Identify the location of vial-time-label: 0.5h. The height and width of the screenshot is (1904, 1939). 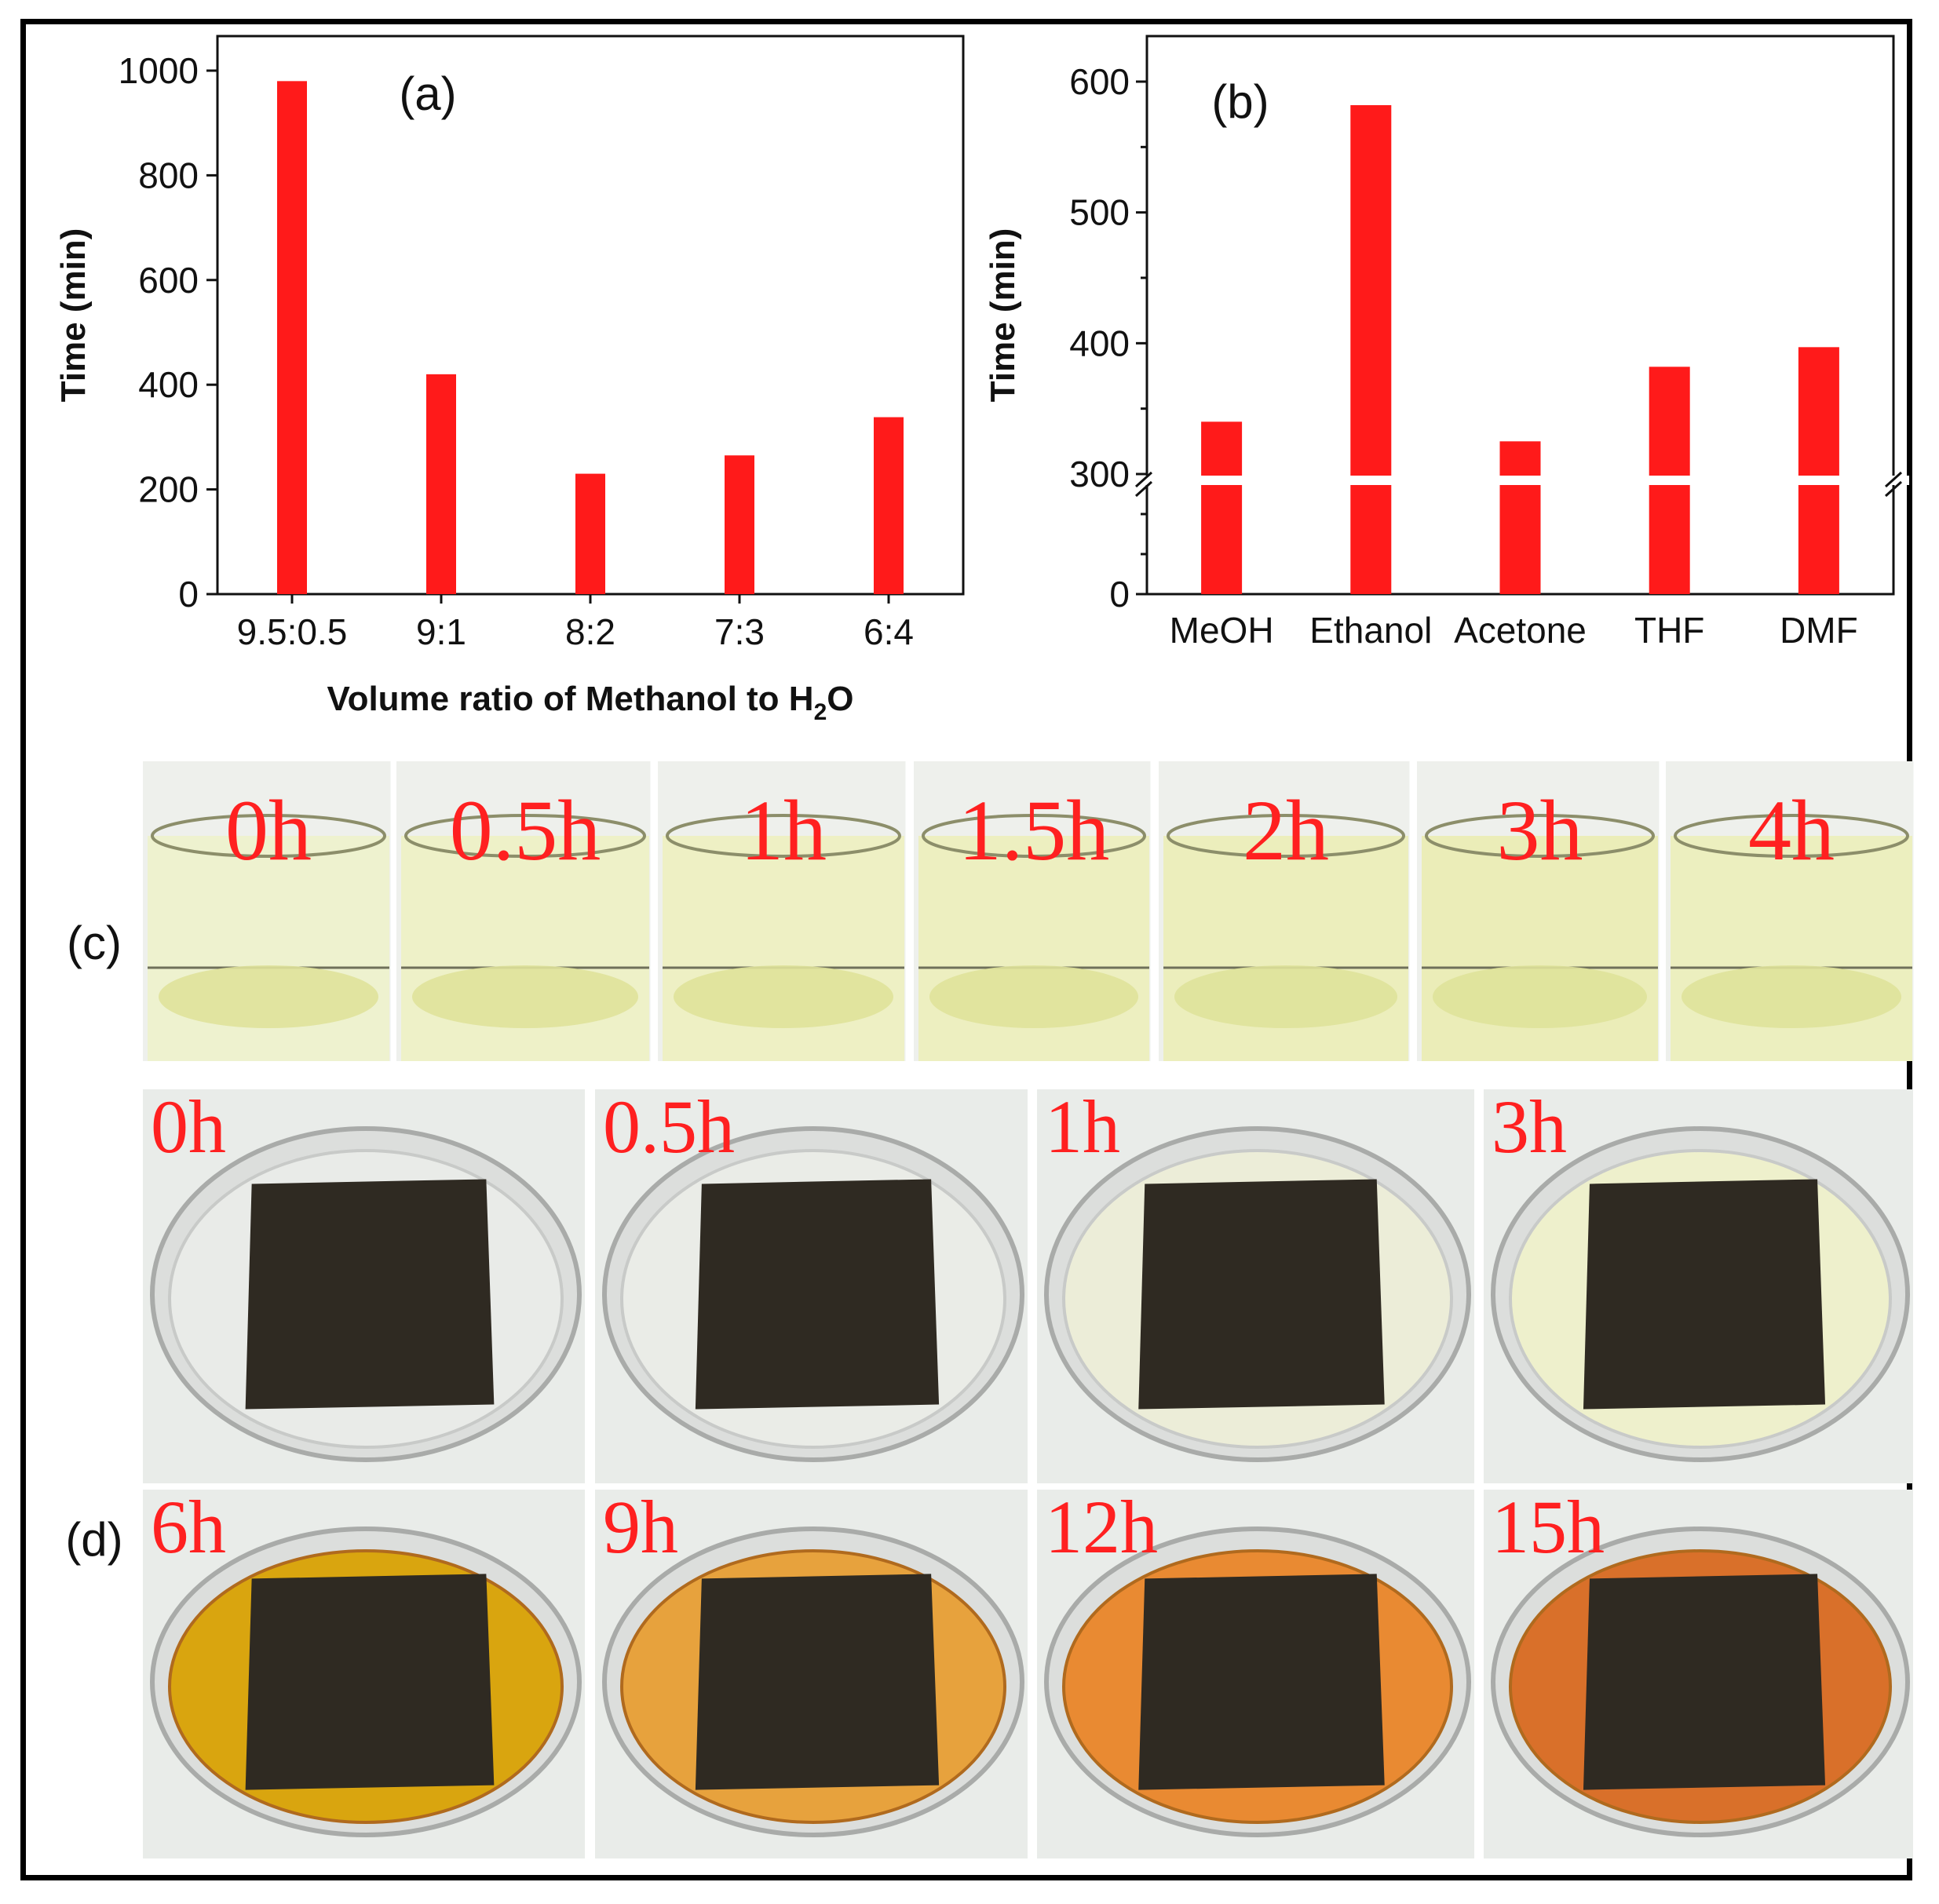
(525, 830).